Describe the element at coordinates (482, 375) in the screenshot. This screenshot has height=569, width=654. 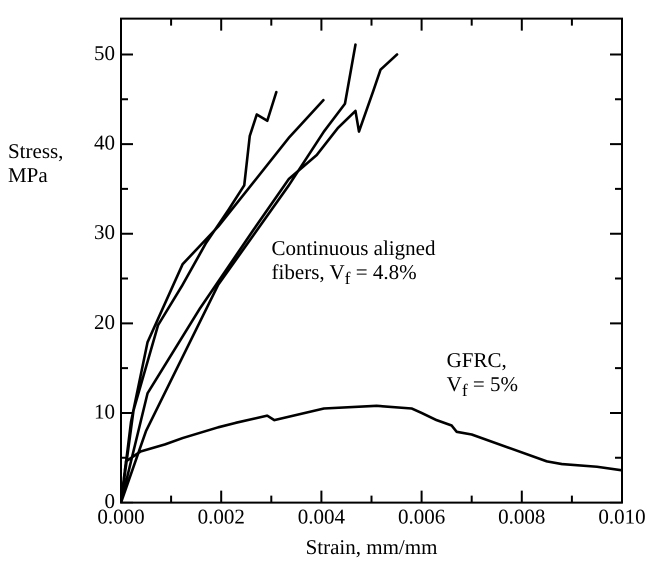
I see `annotation: GFRC, V$_{f}$ = 5%` at that location.